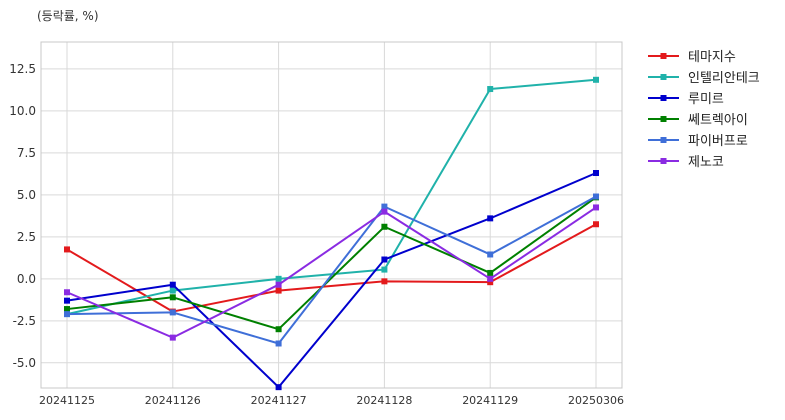  Describe the element at coordinates (26, 153) in the screenshot. I see `y-tick-label: 7.5` at that location.